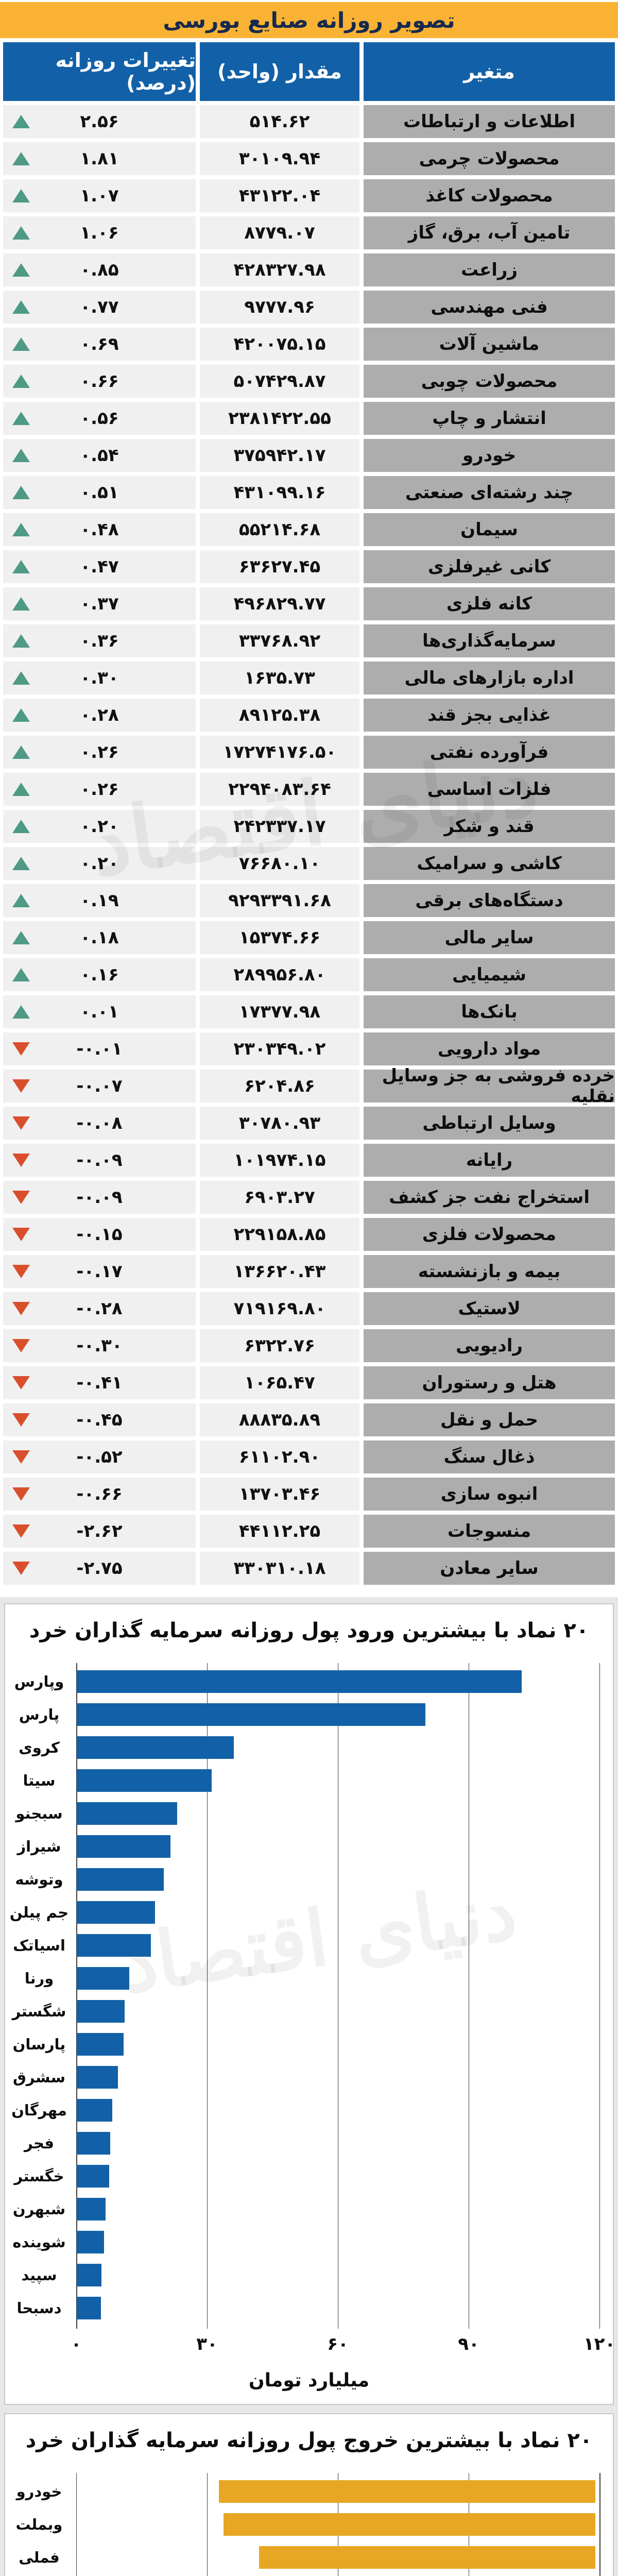 The image size is (618, 2576). I want to click on table-row: حمل و نقل ۸۸۸۳۵.۸۹ -۰.۴۵, so click(309, 1419).